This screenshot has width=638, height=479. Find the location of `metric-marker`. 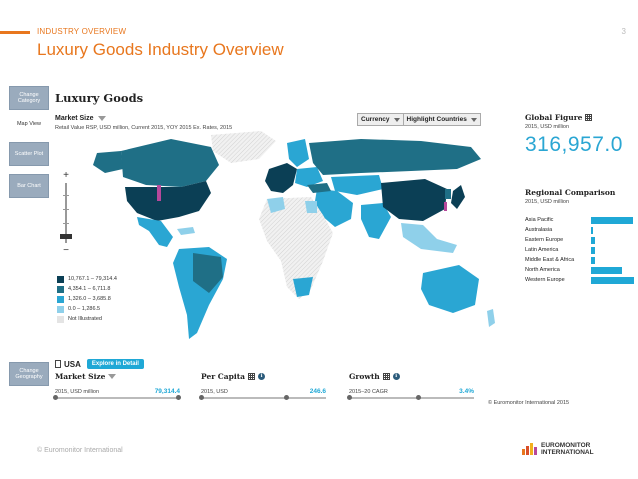

metric-marker is located at coordinates (286, 397).